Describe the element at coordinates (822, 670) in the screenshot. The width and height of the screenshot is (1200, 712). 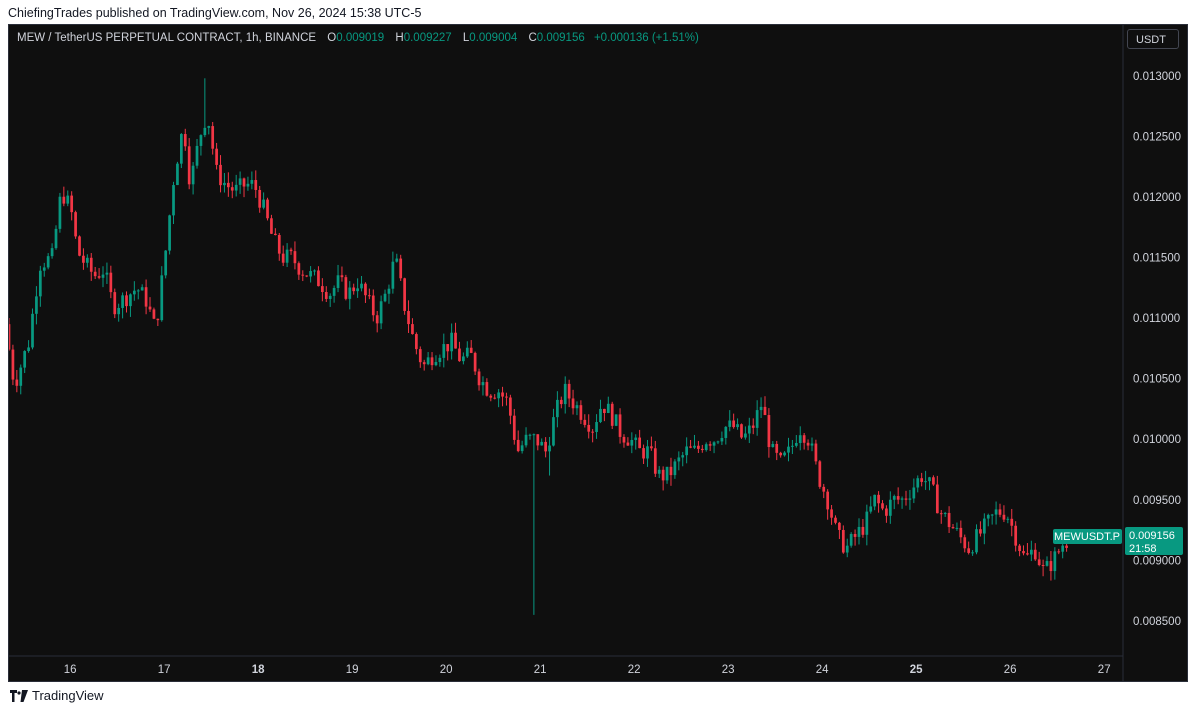
I see `time-tick-label: 24` at that location.